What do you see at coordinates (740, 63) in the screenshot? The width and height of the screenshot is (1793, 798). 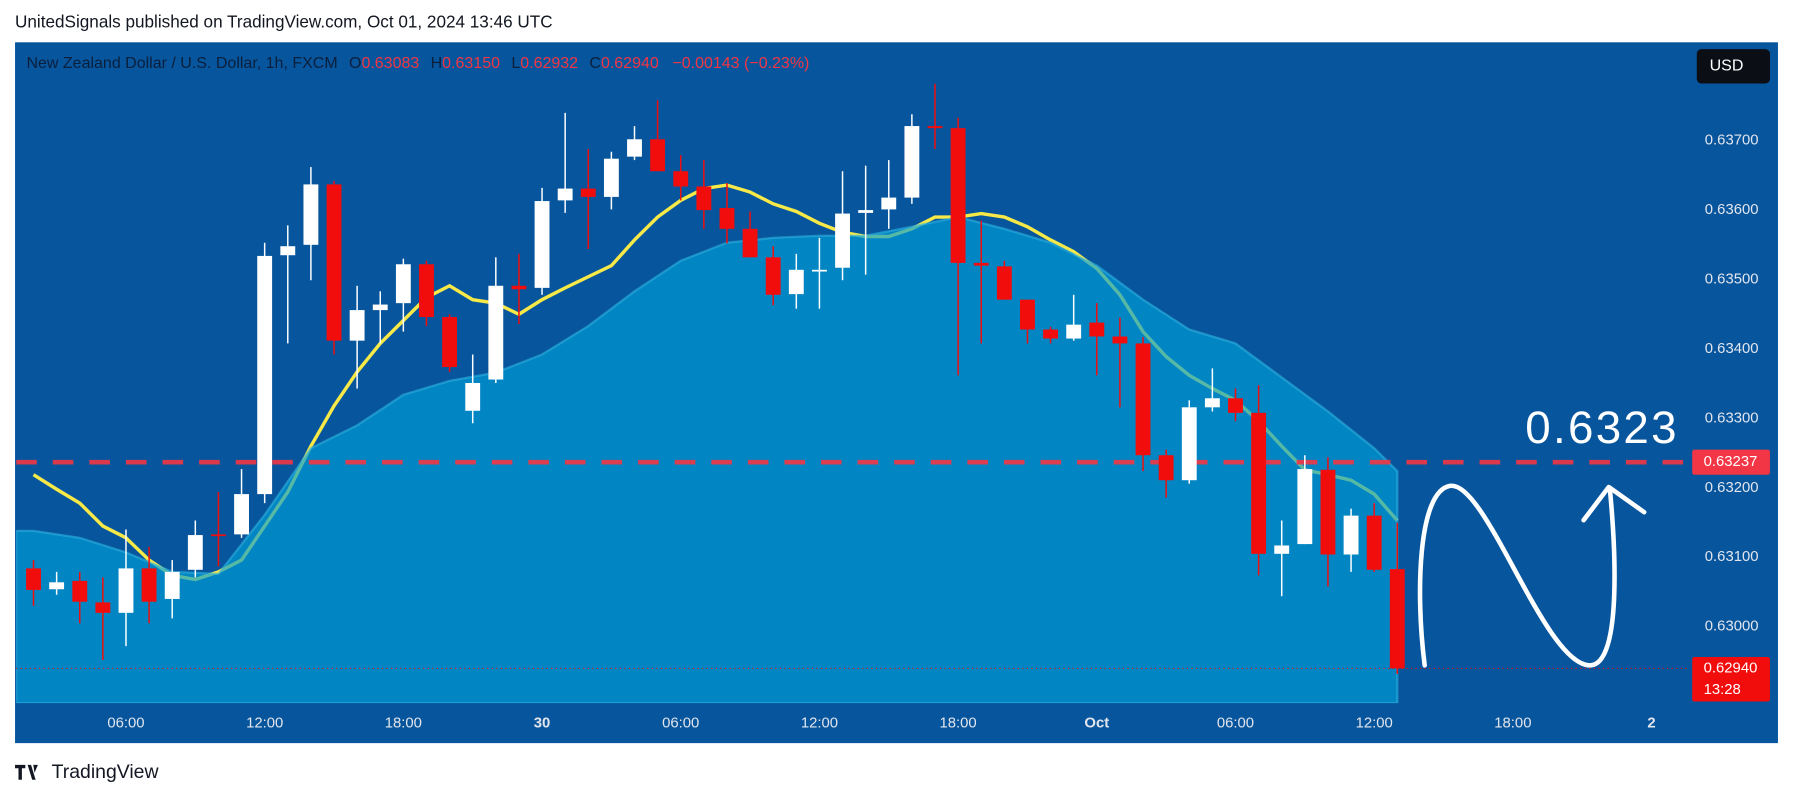 I see `legend-change: −0.00143 (−0.23%)` at bounding box center [740, 63].